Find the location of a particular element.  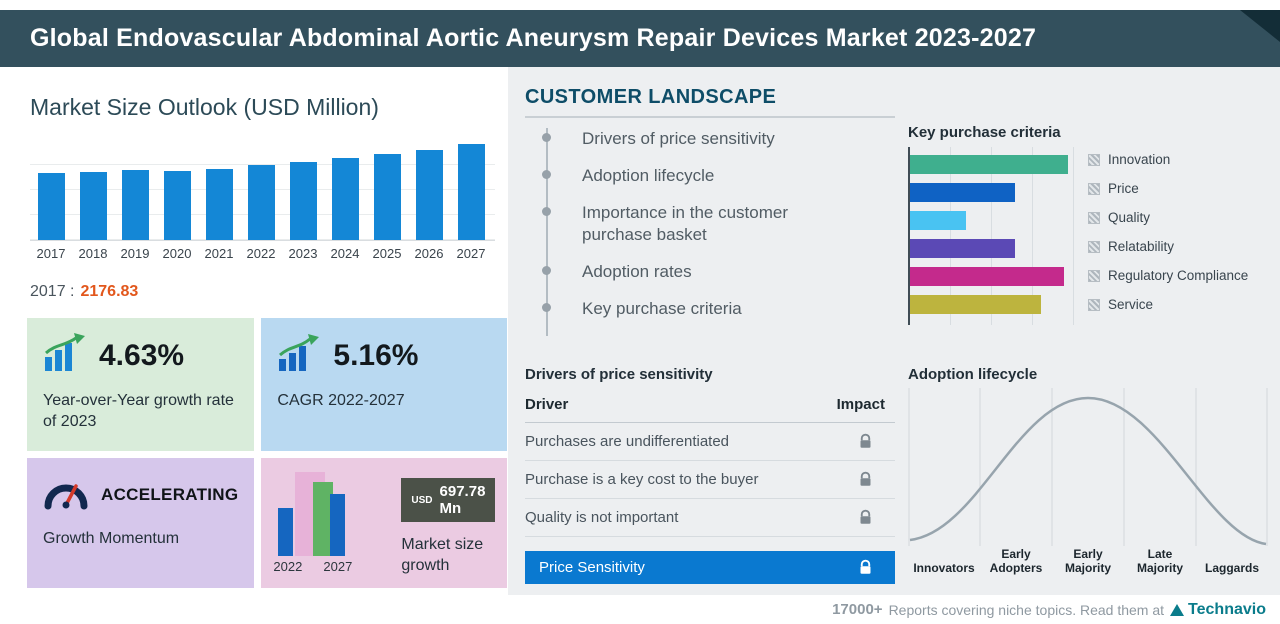

technavio-brand-link: Technavio is located at coordinates (1218, 610).